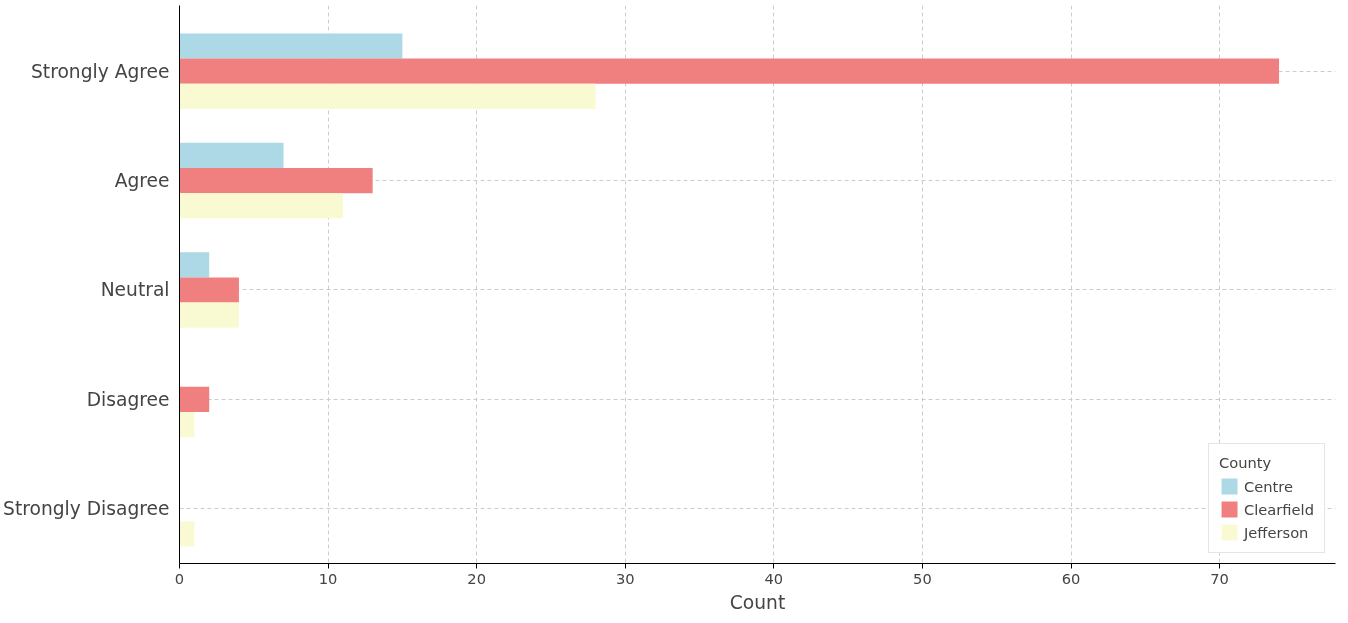  I want to click on y-tick-label: Neutral, so click(135, 290).